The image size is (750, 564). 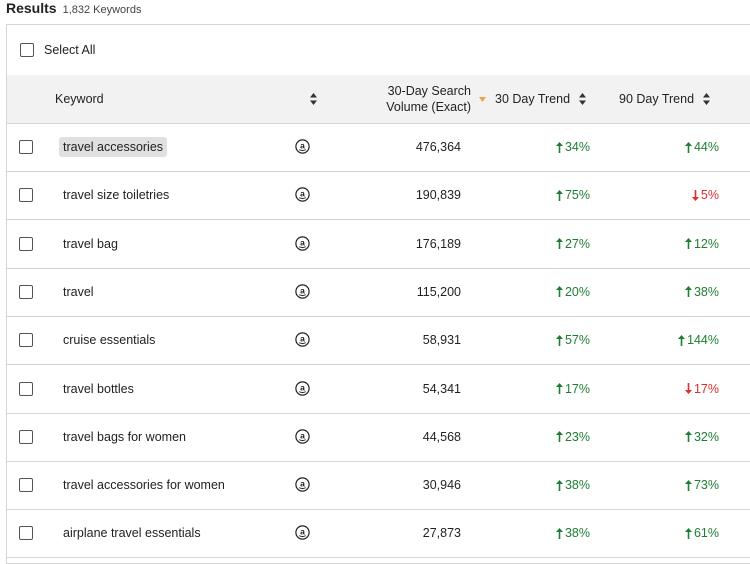 I want to click on trend90-cell: 73%, so click(x=673, y=485).